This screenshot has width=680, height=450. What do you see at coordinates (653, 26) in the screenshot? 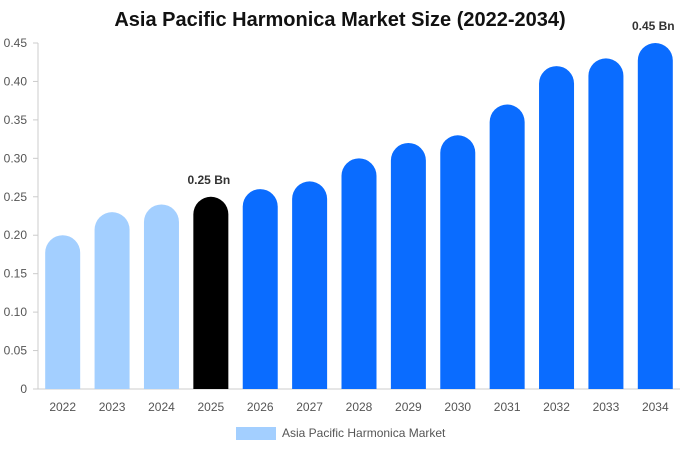
I see `data-label-2034: 0.45 Bn` at bounding box center [653, 26].